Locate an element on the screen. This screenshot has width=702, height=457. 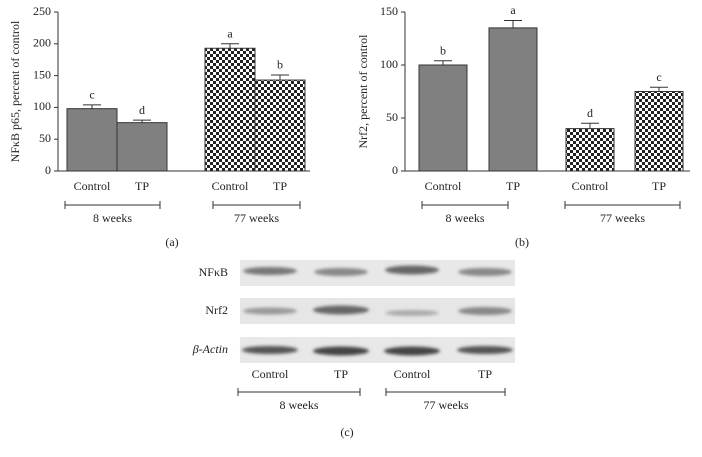
blot-row-label: Nrf2 is located at coordinates (216, 310).